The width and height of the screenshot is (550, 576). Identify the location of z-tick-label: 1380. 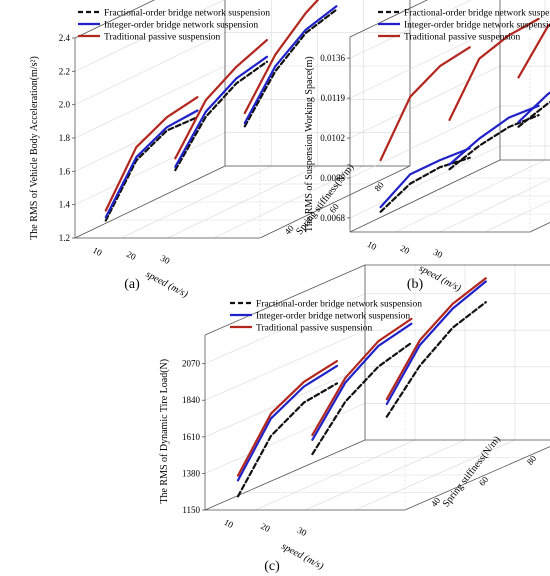
(191, 473).